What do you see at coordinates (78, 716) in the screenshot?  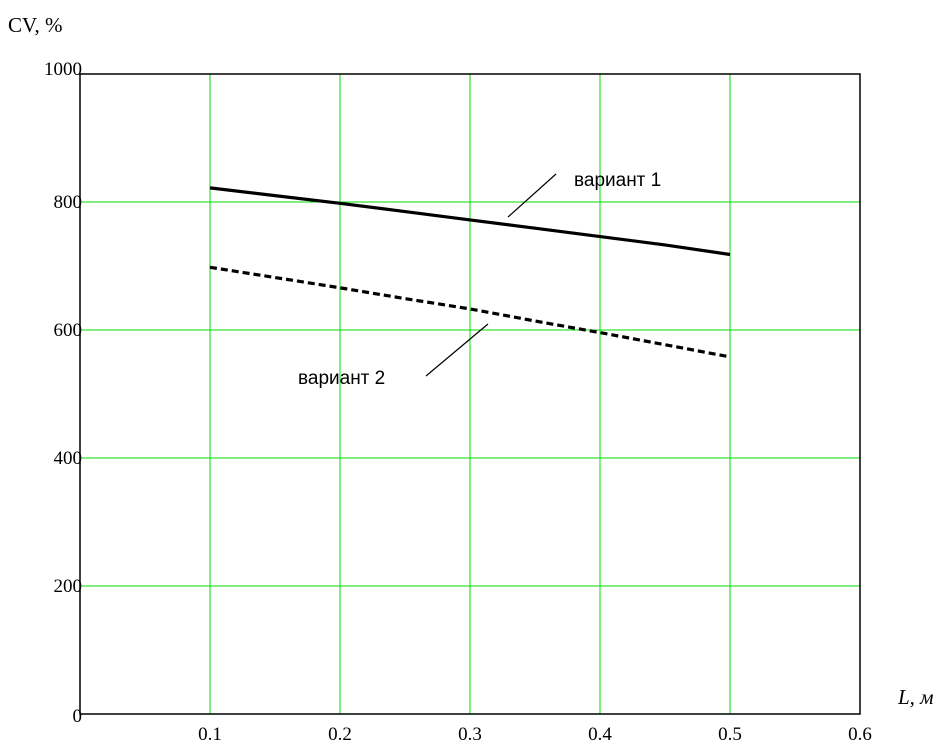 I see `y-tick-label: 0` at bounding box center [78, 716].